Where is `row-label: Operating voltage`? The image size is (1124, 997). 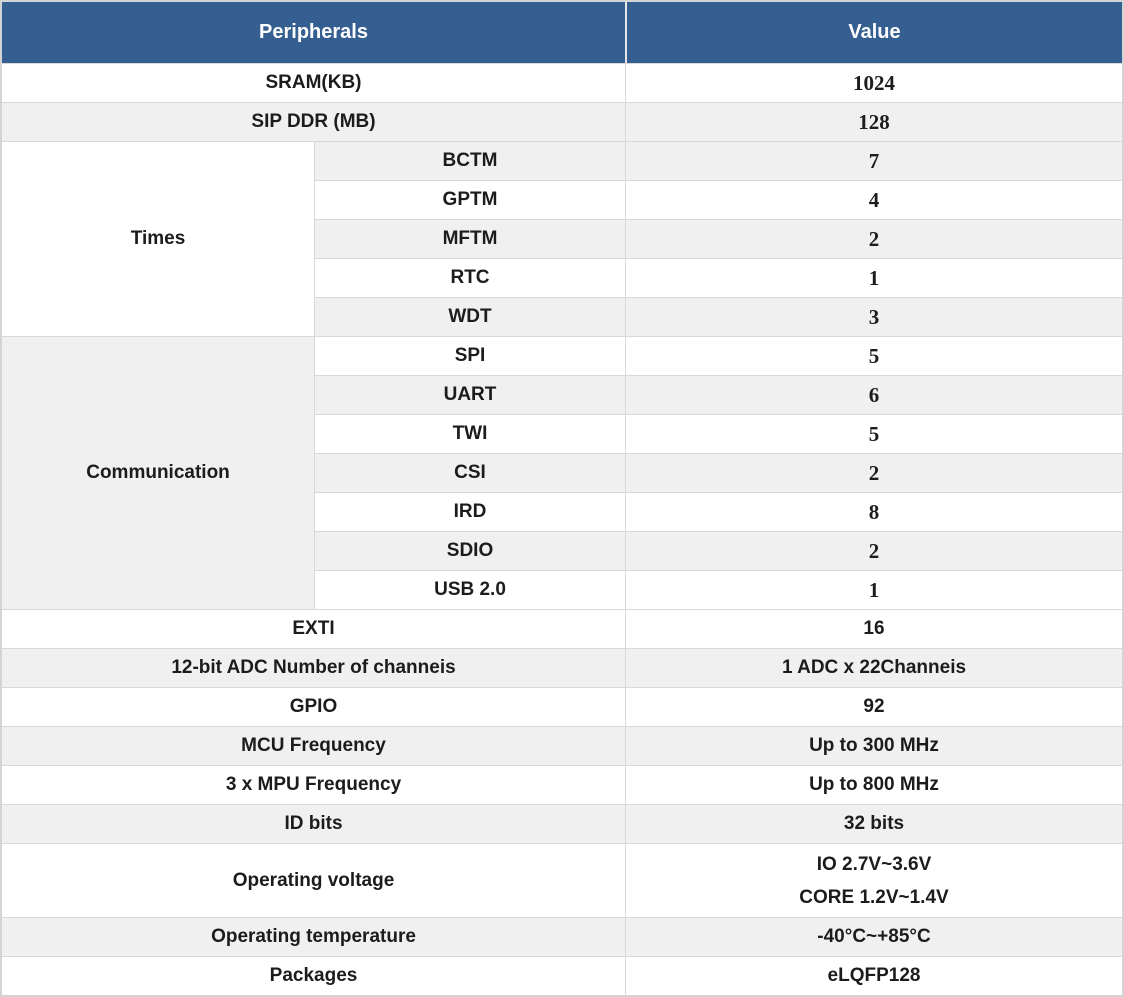
row-label: Operating voltage is located at coordinates (313, 880).